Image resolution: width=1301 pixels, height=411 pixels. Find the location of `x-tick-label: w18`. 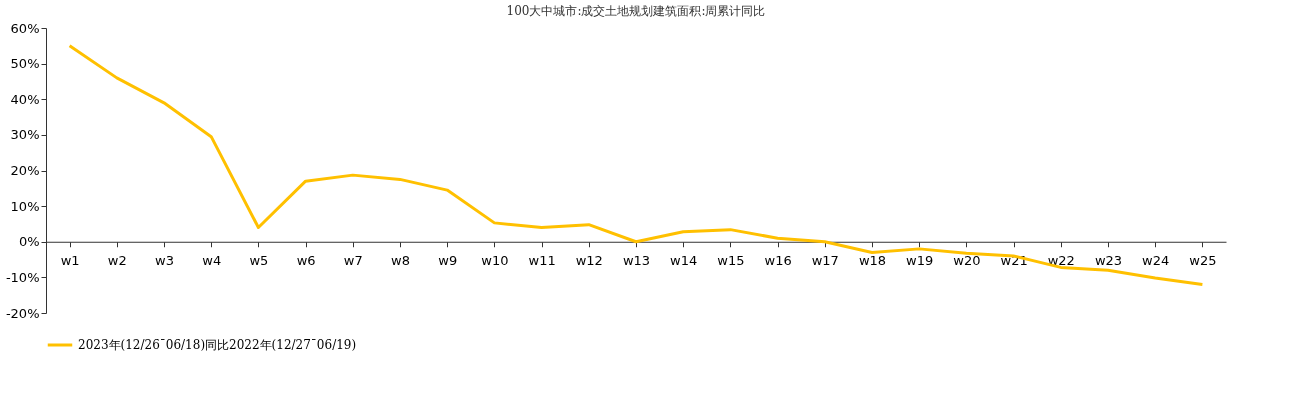

x-tick-label: w18 is located at coordinates (872, 261).